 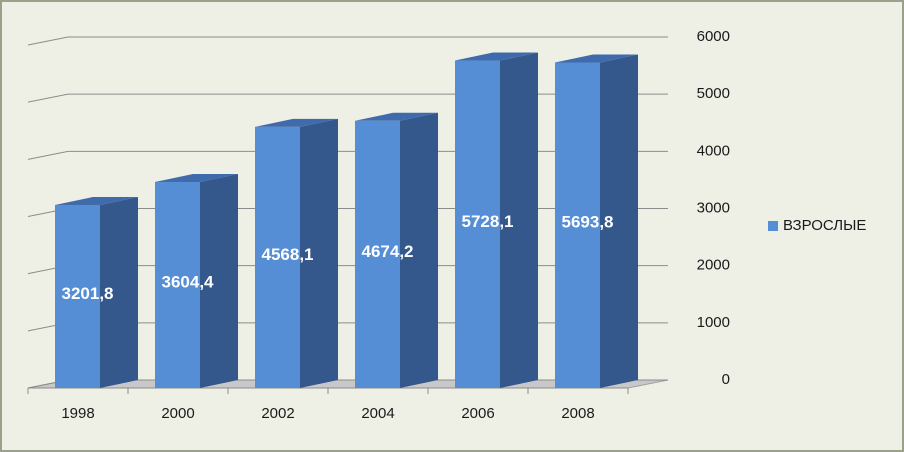 I want to click on x-tick-label: 1998, so click(x=77, y=413).